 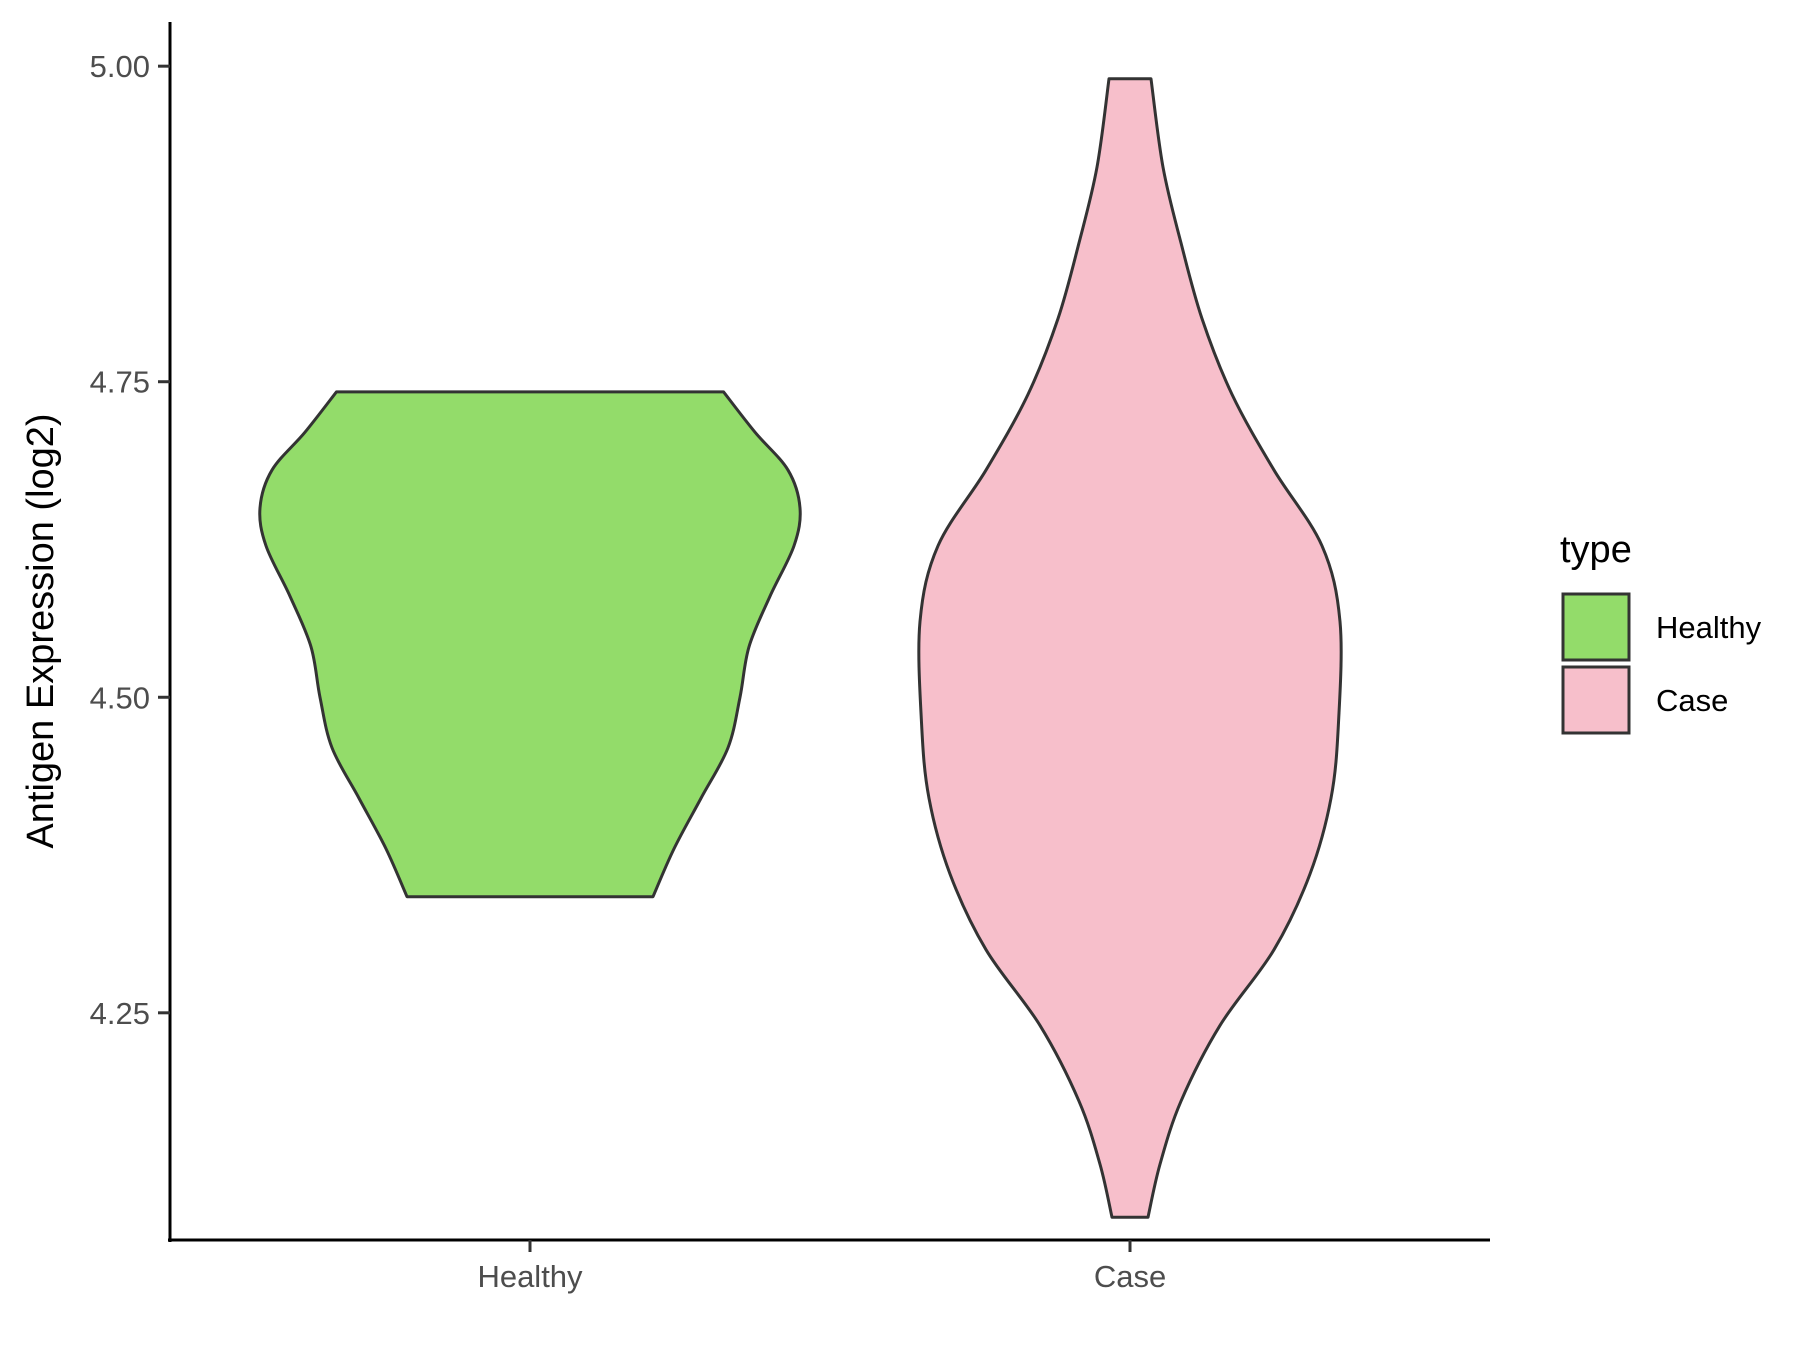 I want to click on legend-label: Case, so click(x=1692, y=700).